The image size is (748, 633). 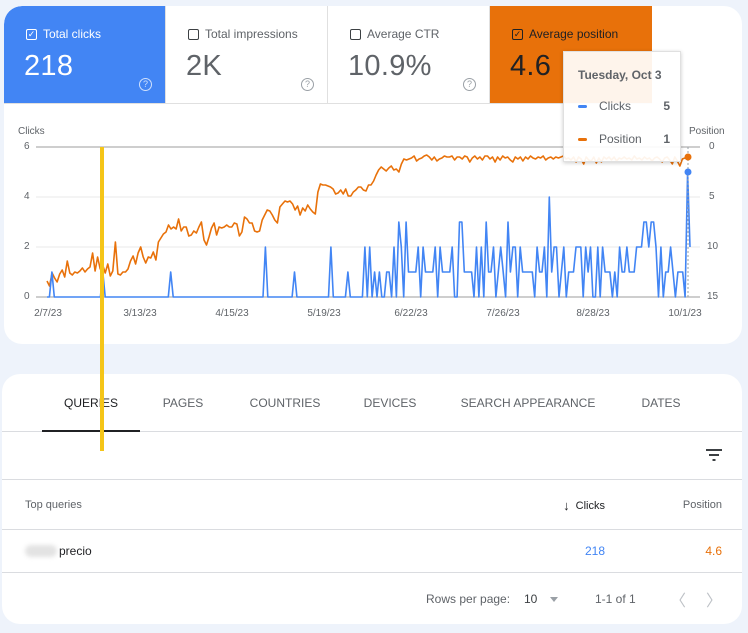 What do you see at coordinates (531, 66) in the screenshot?
I see `metric-value: 4.6` at bounding box center [531, 66].